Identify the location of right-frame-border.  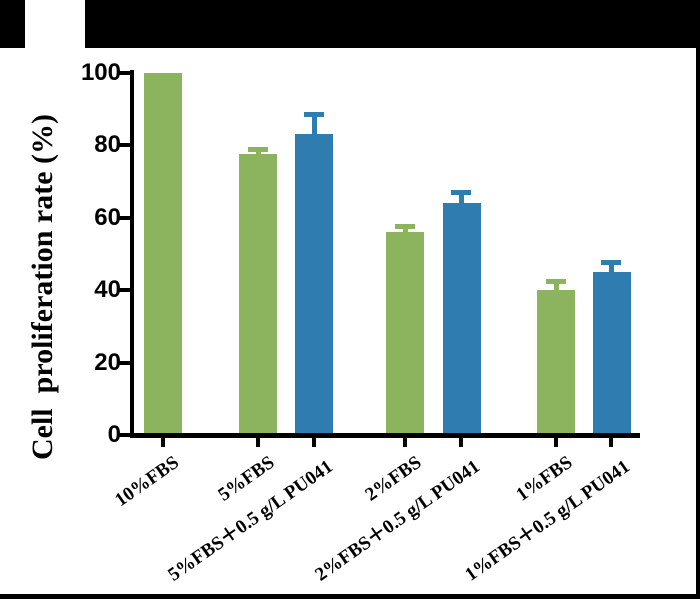
(698, 299).